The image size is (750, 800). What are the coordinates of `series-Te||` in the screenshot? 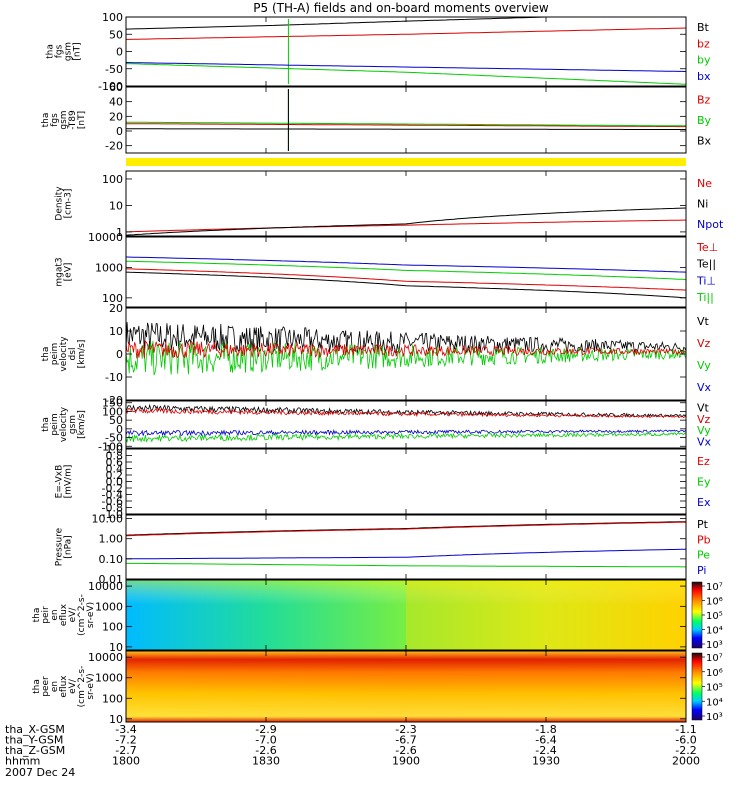 It's located at (406, 285).